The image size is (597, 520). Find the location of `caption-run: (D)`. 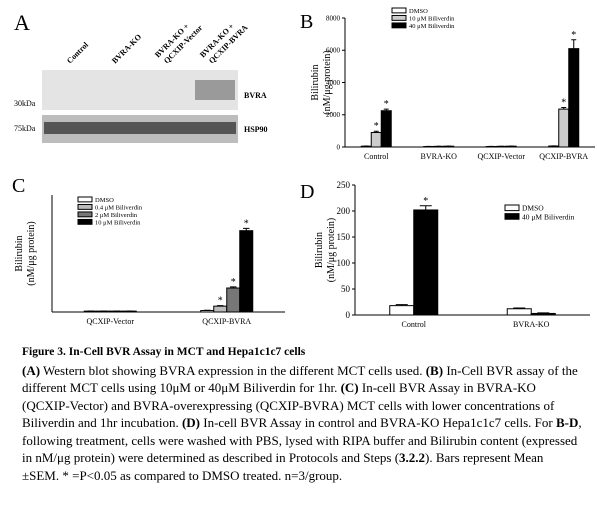

caption-run: (D) is located at coordinates (190, 422).